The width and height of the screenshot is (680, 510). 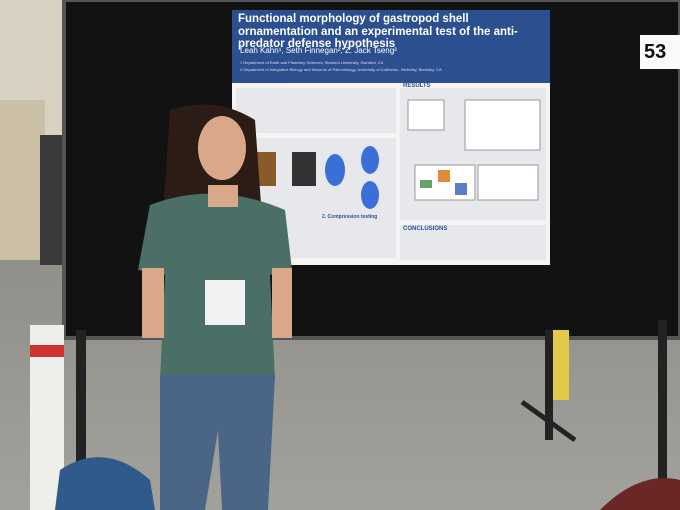 What do you see at coordinates (425, 229) in the screenshot?
I see `section-heading: CONCLUSIONS` at bounding box center [425, 229].